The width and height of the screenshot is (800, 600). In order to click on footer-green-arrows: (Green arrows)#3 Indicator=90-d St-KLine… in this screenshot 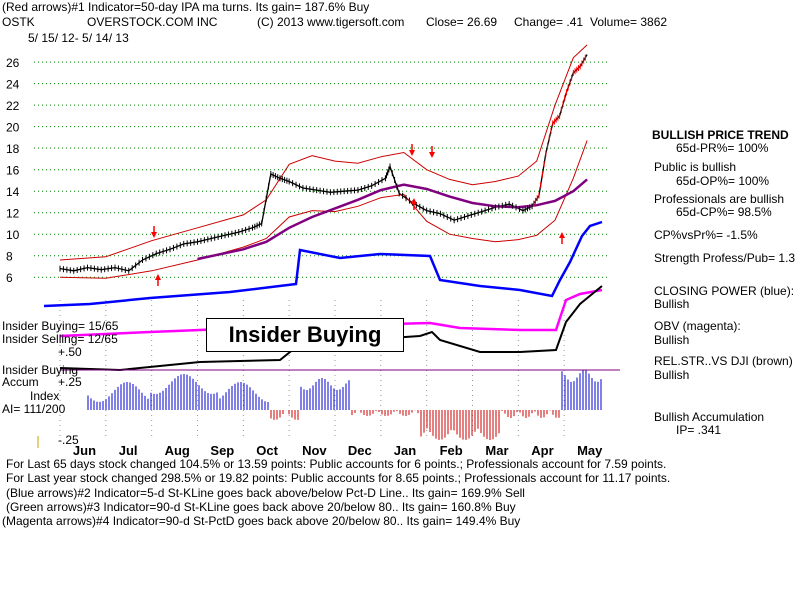, I will do `click(261, 507)`.